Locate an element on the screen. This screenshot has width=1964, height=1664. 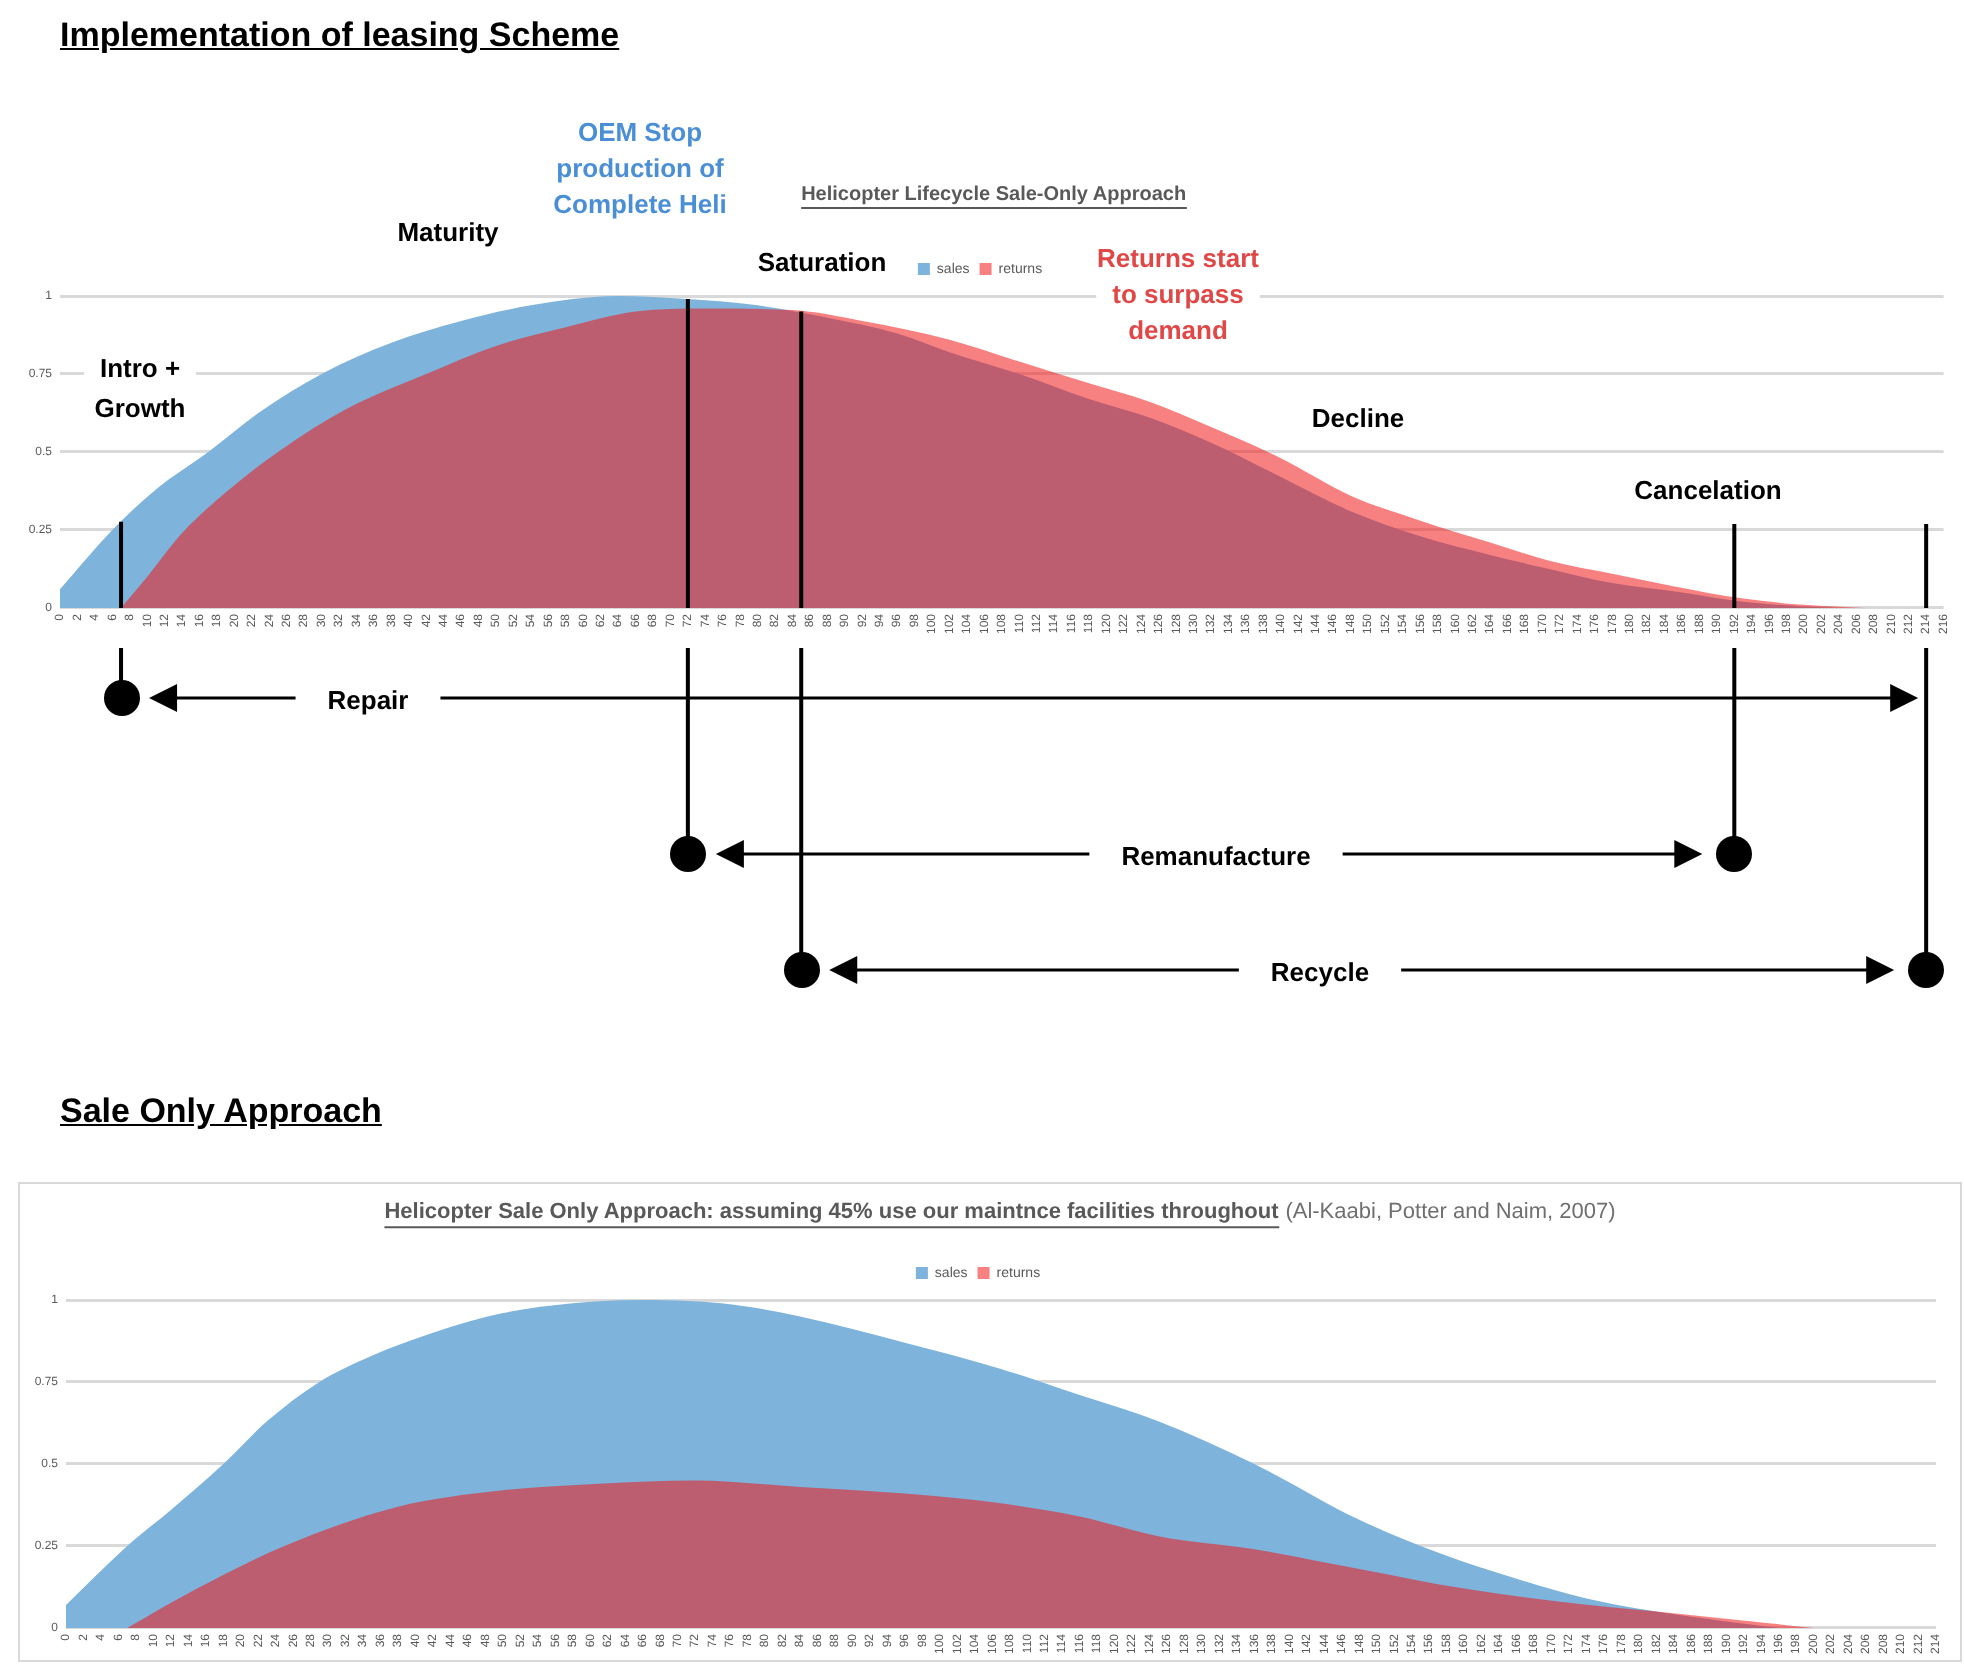
text: Repair is located at coordinates (368, 700).